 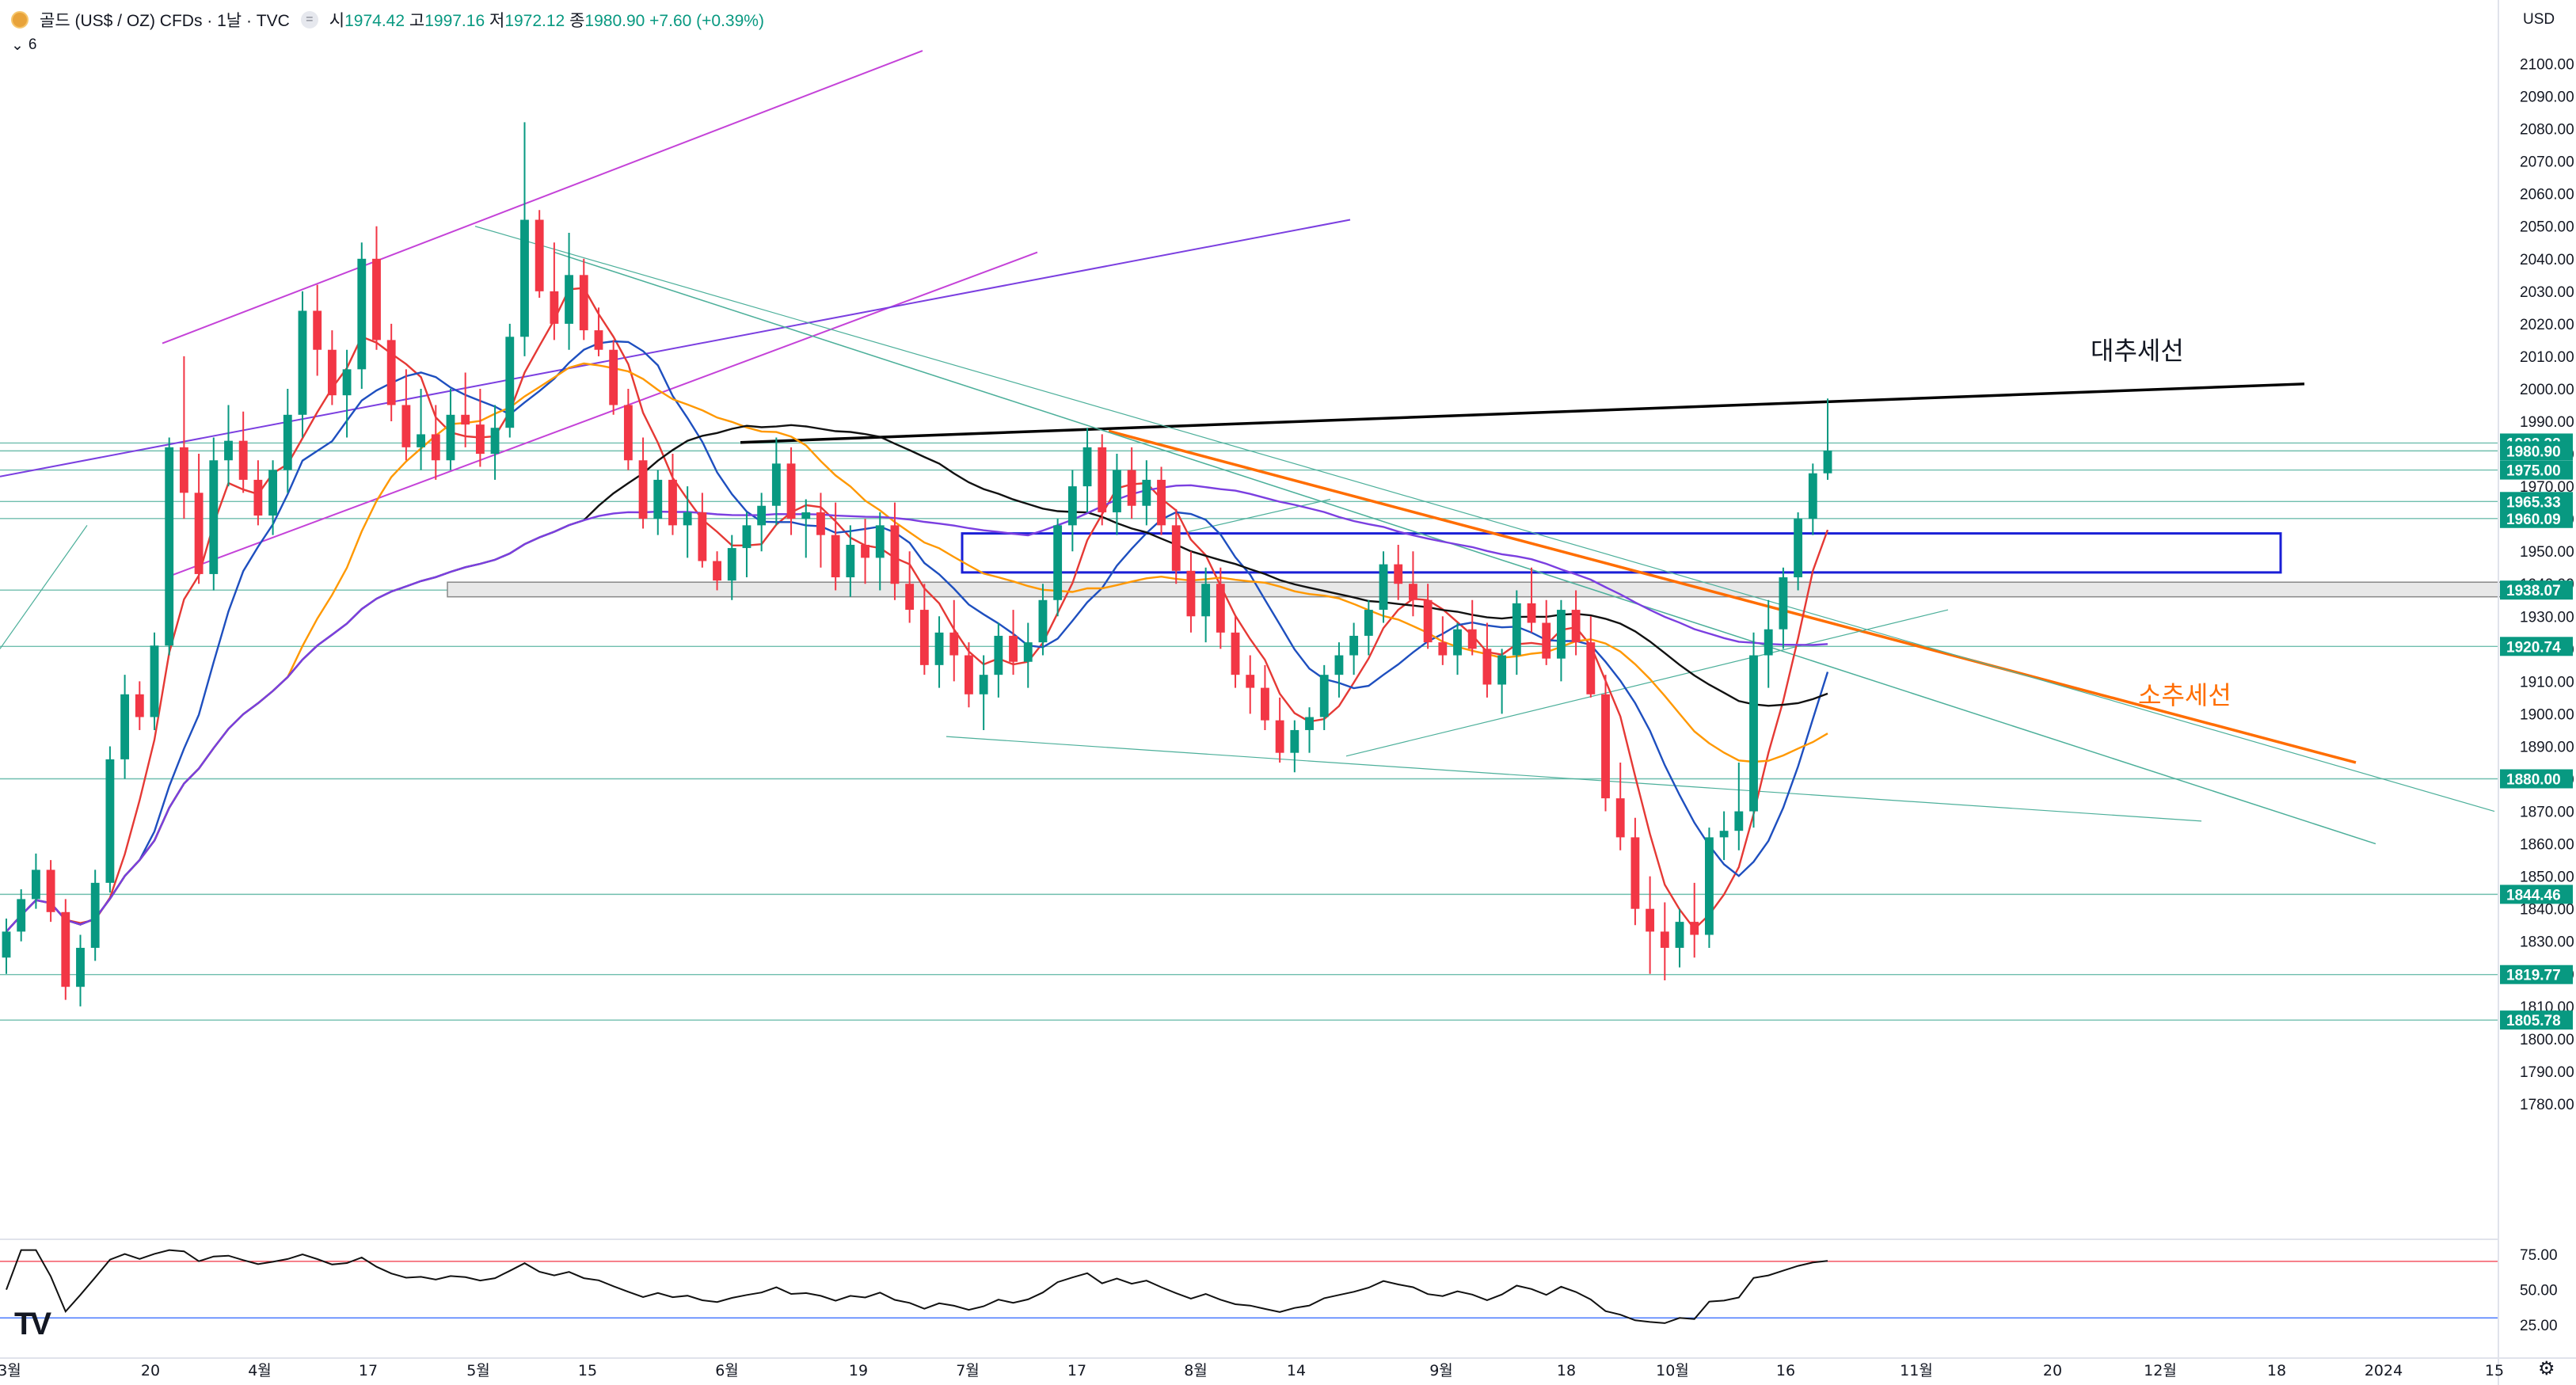 What do you see at coordinates (2539, 1326) in the screenshot?
I see `rsi-tick-label: 25.00` at bounding box center [2539, 1326].